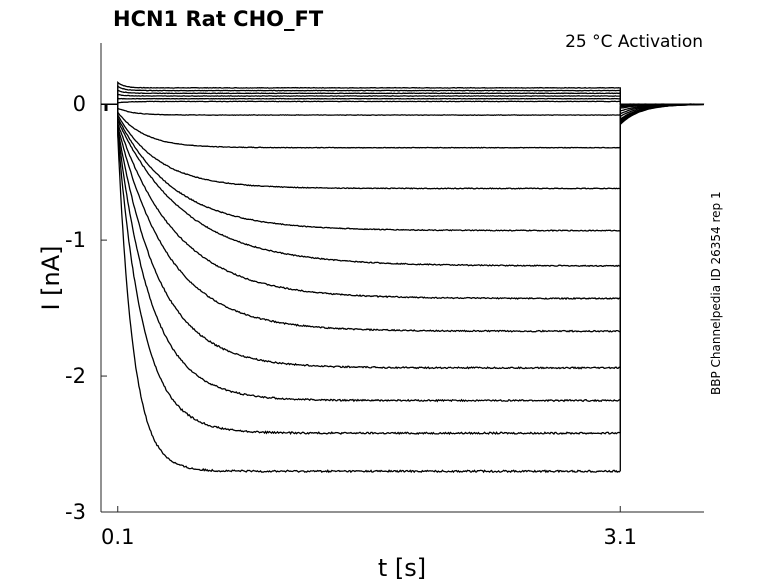  I want to click on y-axis-label: I [nA], so click(51, 277).